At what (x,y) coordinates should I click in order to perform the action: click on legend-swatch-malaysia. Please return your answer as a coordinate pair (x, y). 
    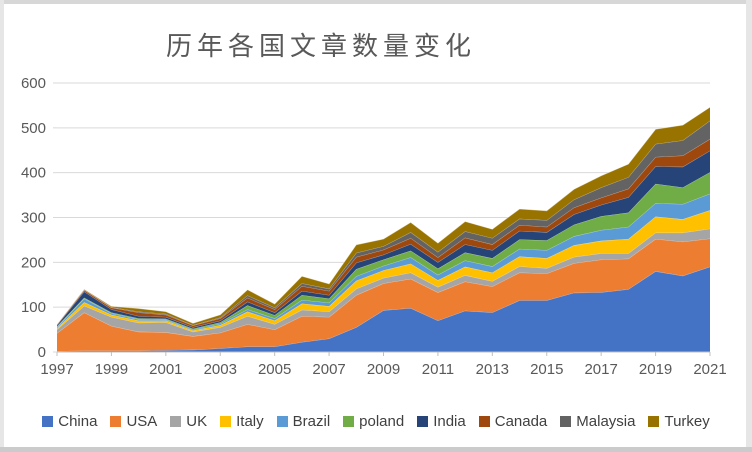
    Looking at the image, I should click on (566, 421).